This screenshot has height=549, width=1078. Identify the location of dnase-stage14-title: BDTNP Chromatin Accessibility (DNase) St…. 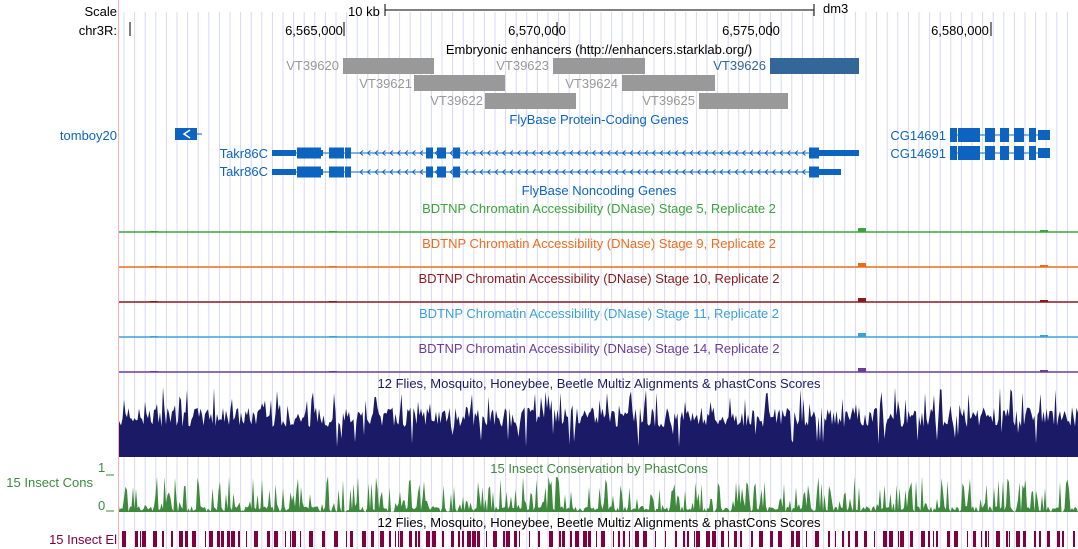
(599, 348).